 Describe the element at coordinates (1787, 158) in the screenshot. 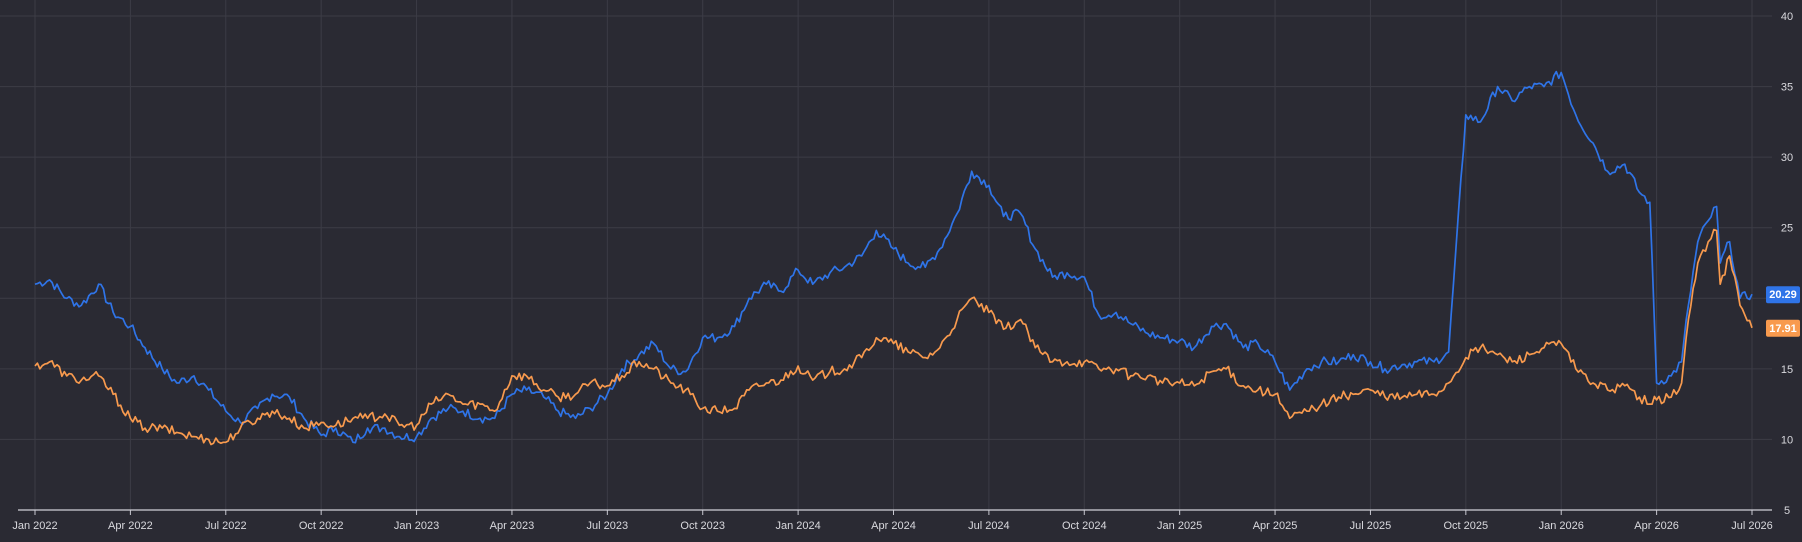

I see `y-tick-label: 30` at that location.